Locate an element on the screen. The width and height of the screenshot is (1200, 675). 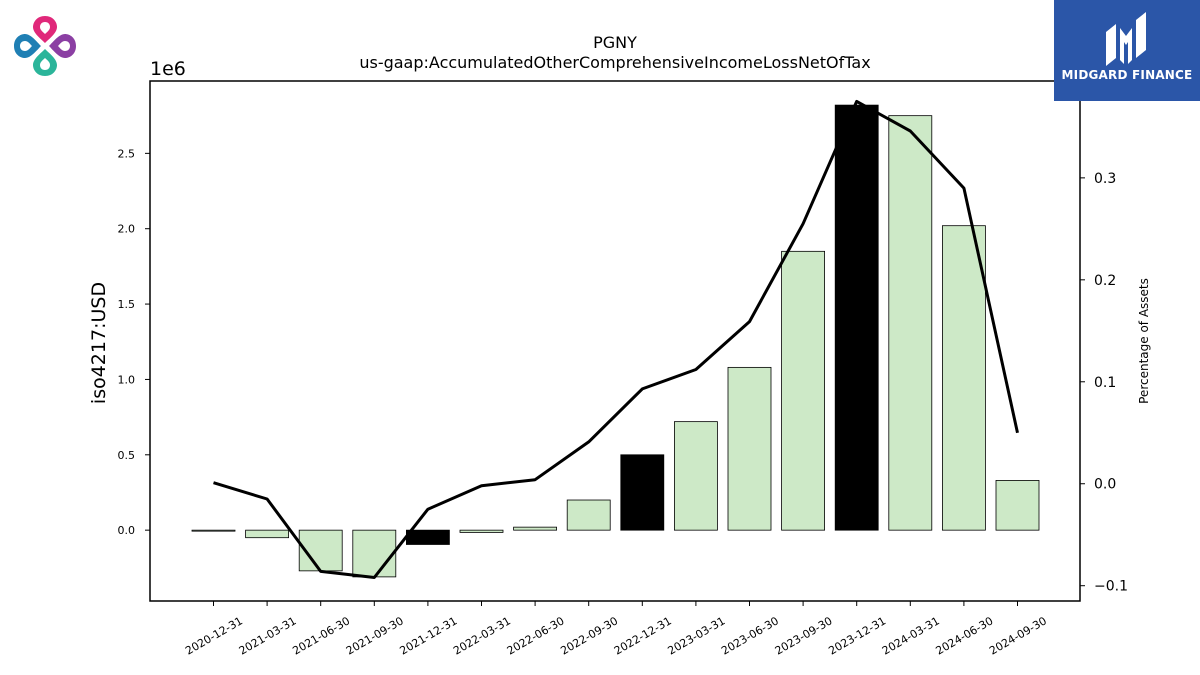
company-logo is located at coordinates (45, 48).